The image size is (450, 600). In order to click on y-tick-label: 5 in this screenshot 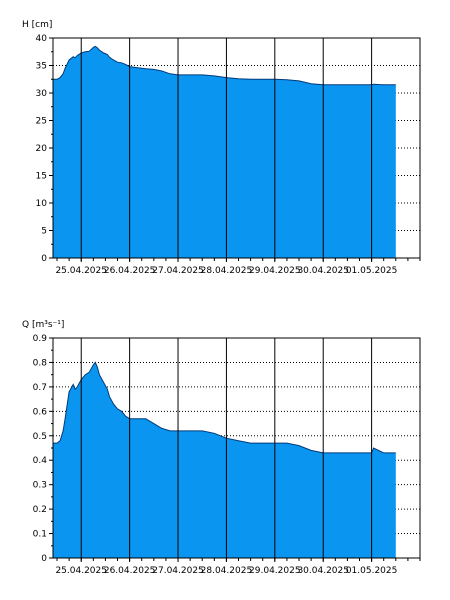, I will do `click(44, 232)`.